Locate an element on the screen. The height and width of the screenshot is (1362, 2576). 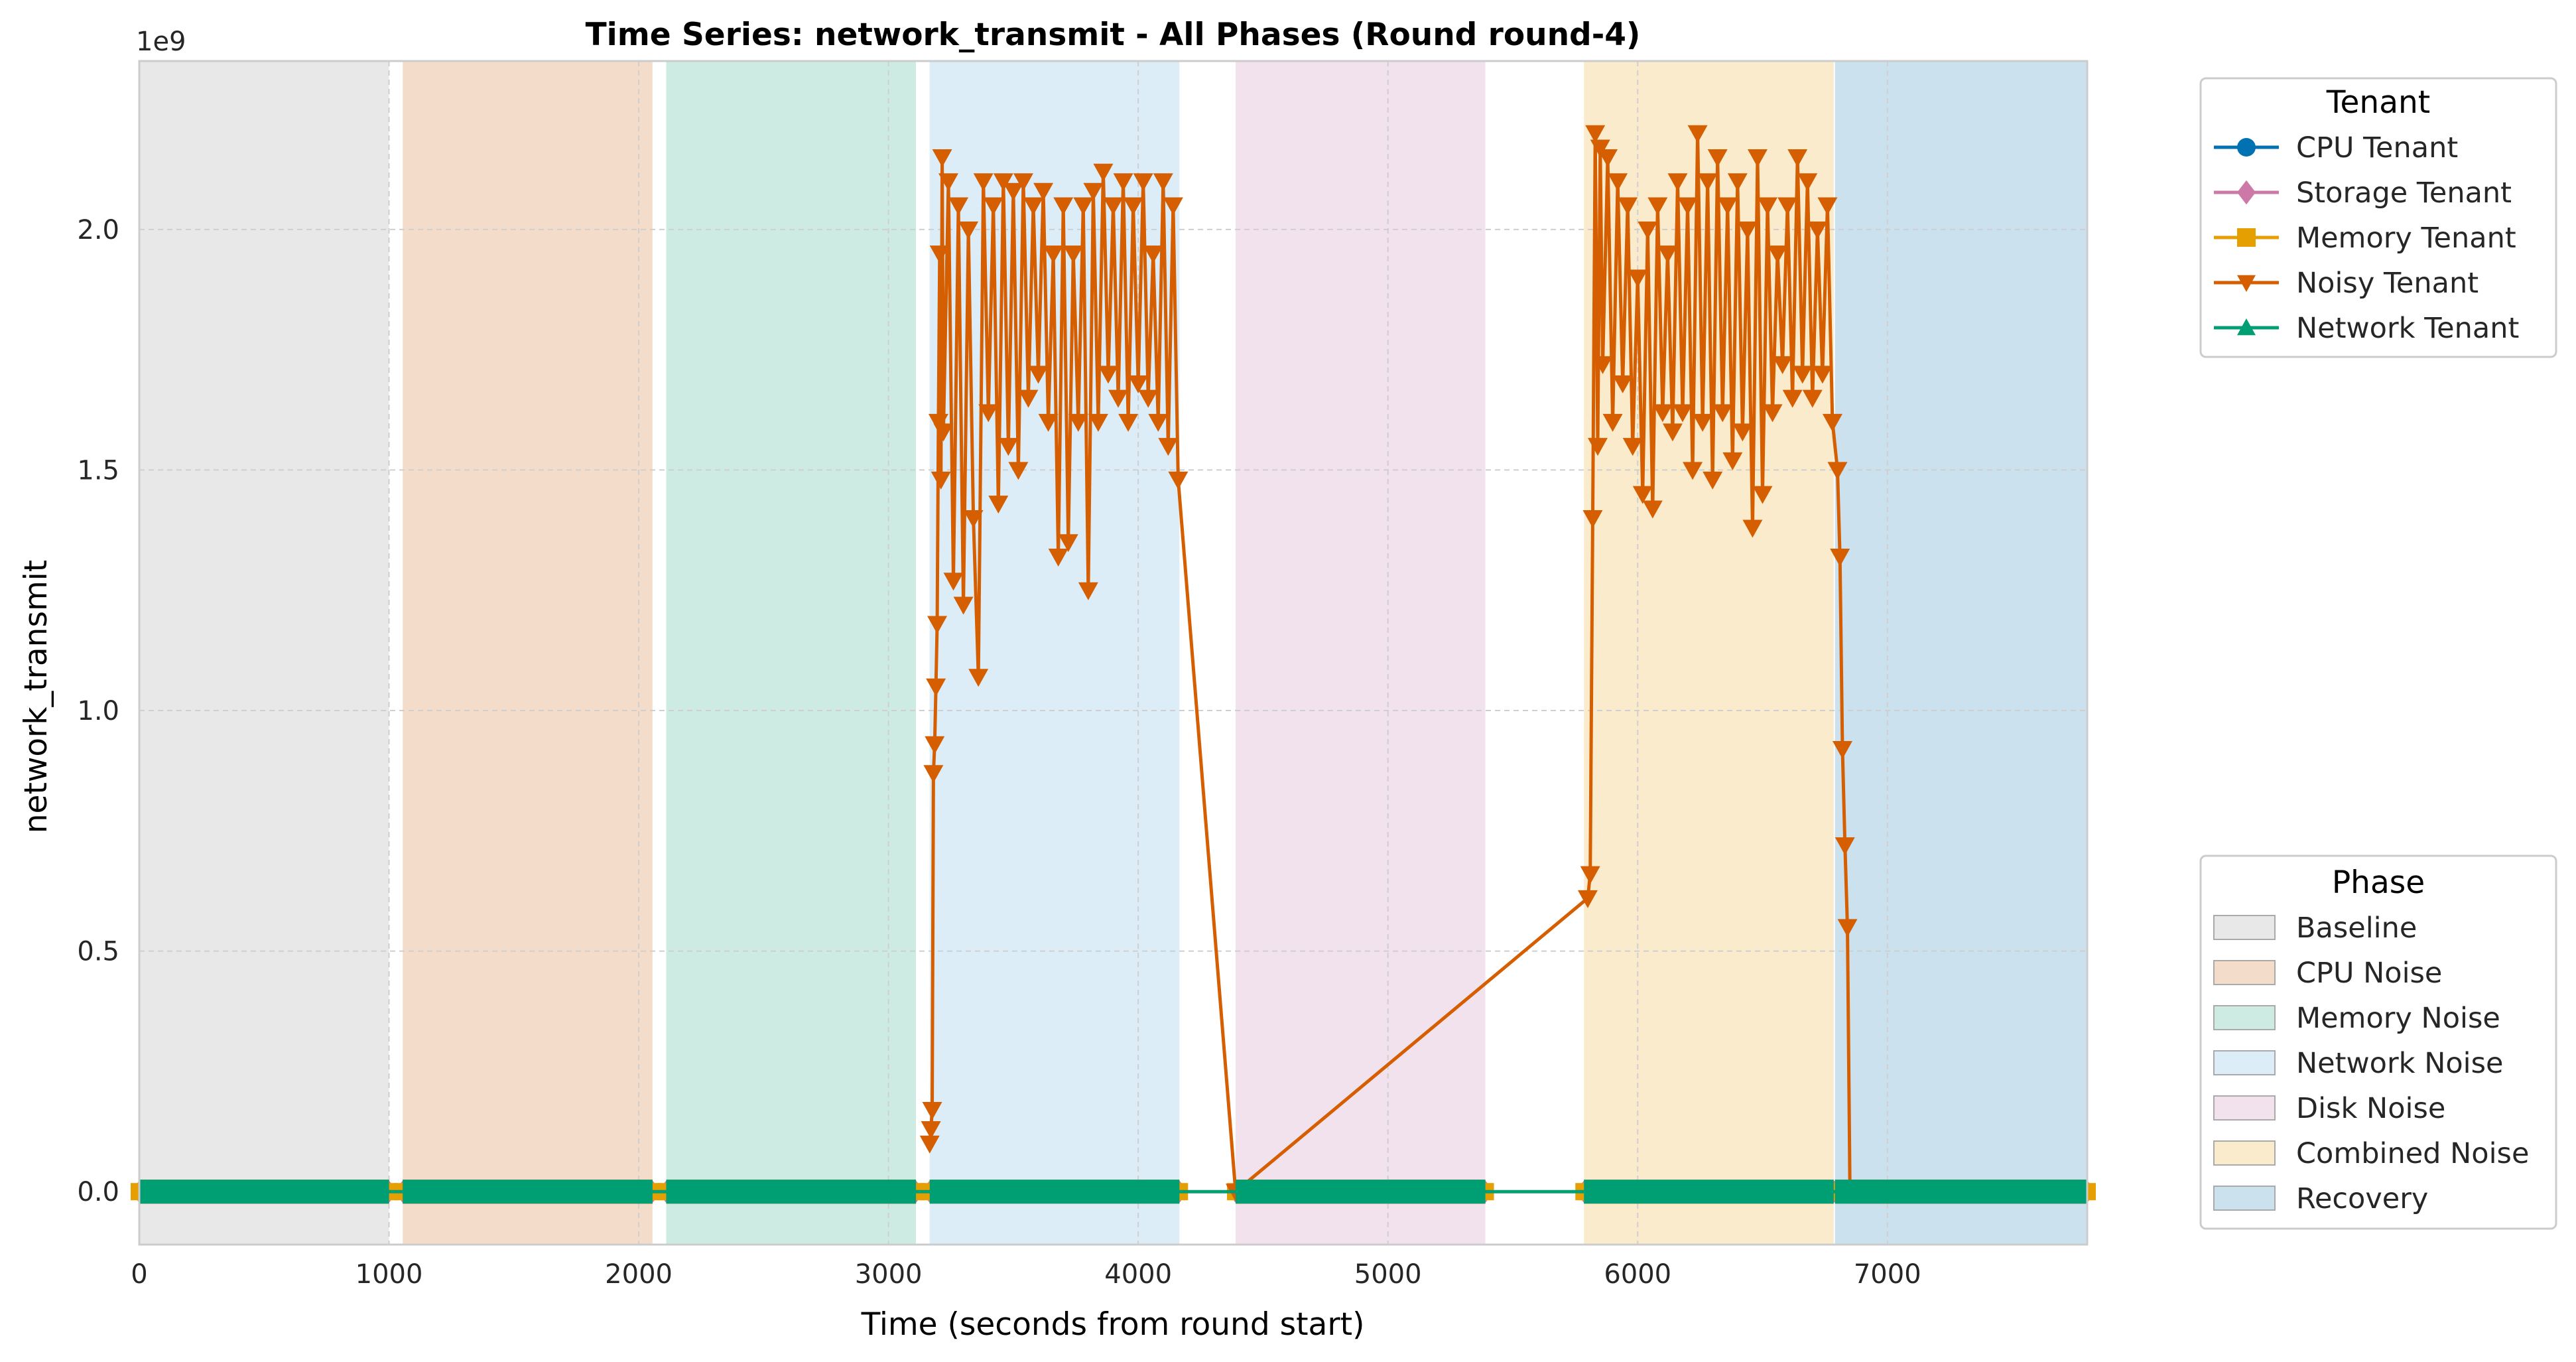
y-tick-label: 2.0 is located at coordinates (98, 230).